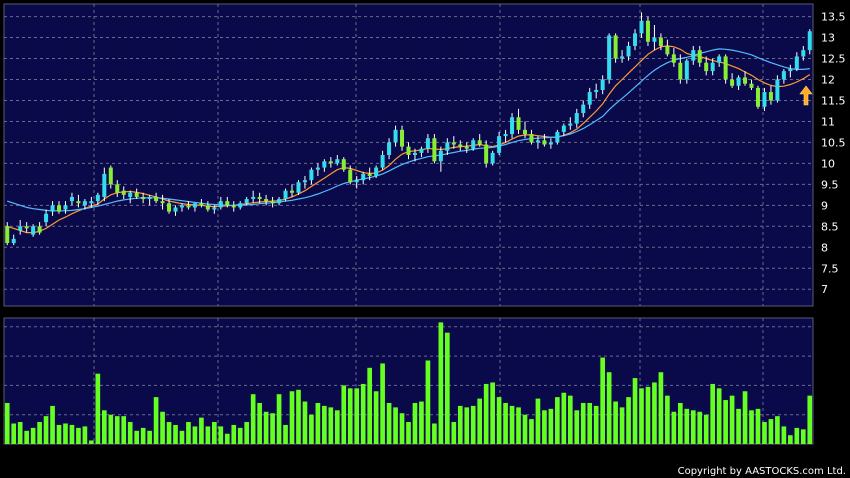 The width and height of the screenshot is (850, 478). Describe the element at coordinates (824, 289) in the screenshot. I see `price-y-tick-label: 7` at that location.